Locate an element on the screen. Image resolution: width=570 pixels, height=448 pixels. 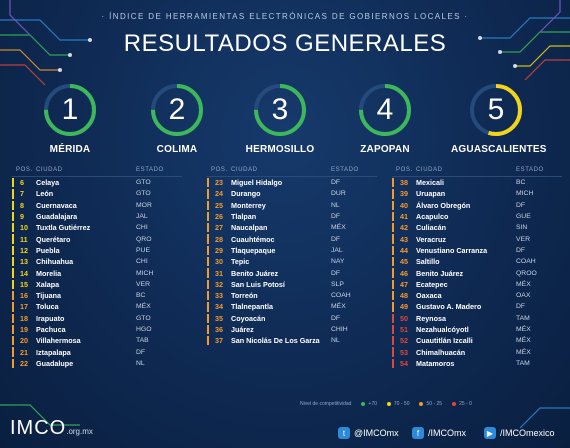
imco-logo: IMCO.org.mx is located at coordinates (51, 428).